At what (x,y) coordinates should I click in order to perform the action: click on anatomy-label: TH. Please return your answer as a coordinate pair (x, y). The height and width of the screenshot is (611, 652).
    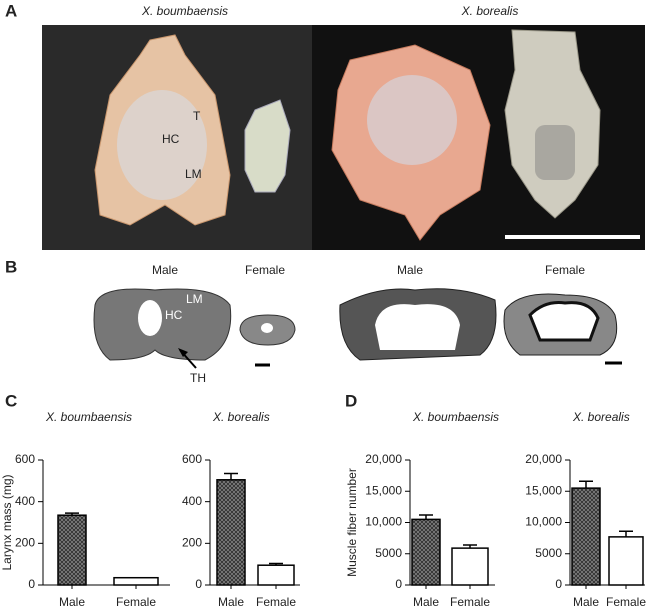
    Looking at the image, I should click on (198, 378).